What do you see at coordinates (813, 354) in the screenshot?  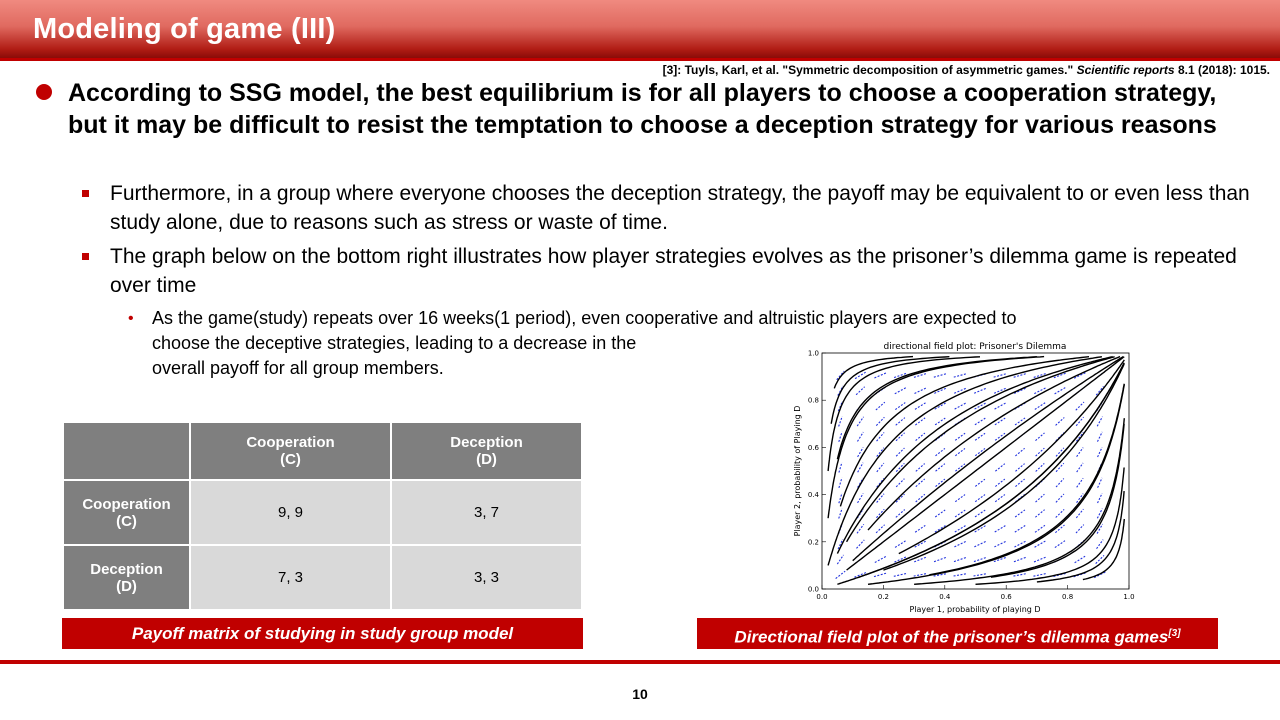 I see `y-tick-label: 1.0` at bounding box center [813, 354].